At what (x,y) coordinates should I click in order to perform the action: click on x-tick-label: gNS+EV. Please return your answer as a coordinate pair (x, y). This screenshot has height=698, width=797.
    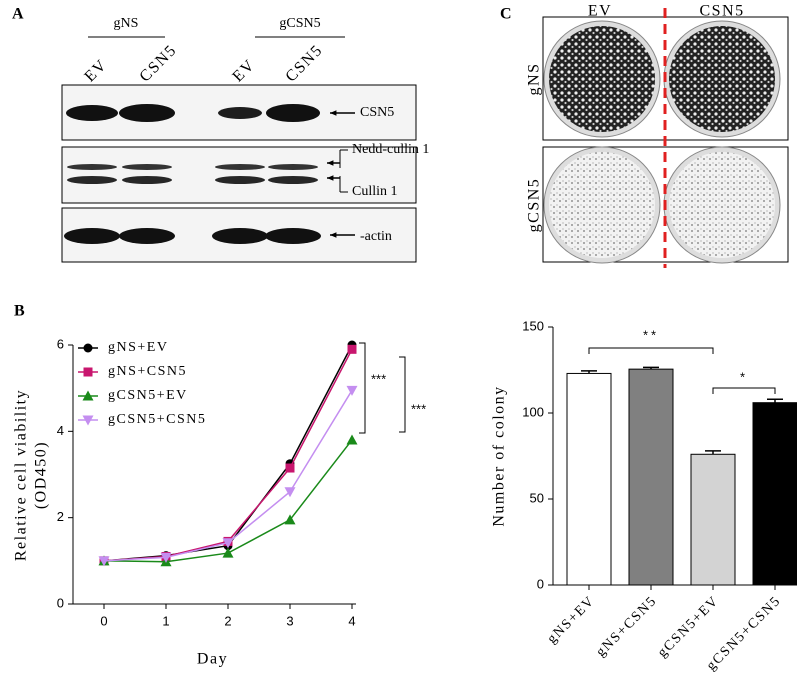
    Looking at the image, I should click on (571, 619).